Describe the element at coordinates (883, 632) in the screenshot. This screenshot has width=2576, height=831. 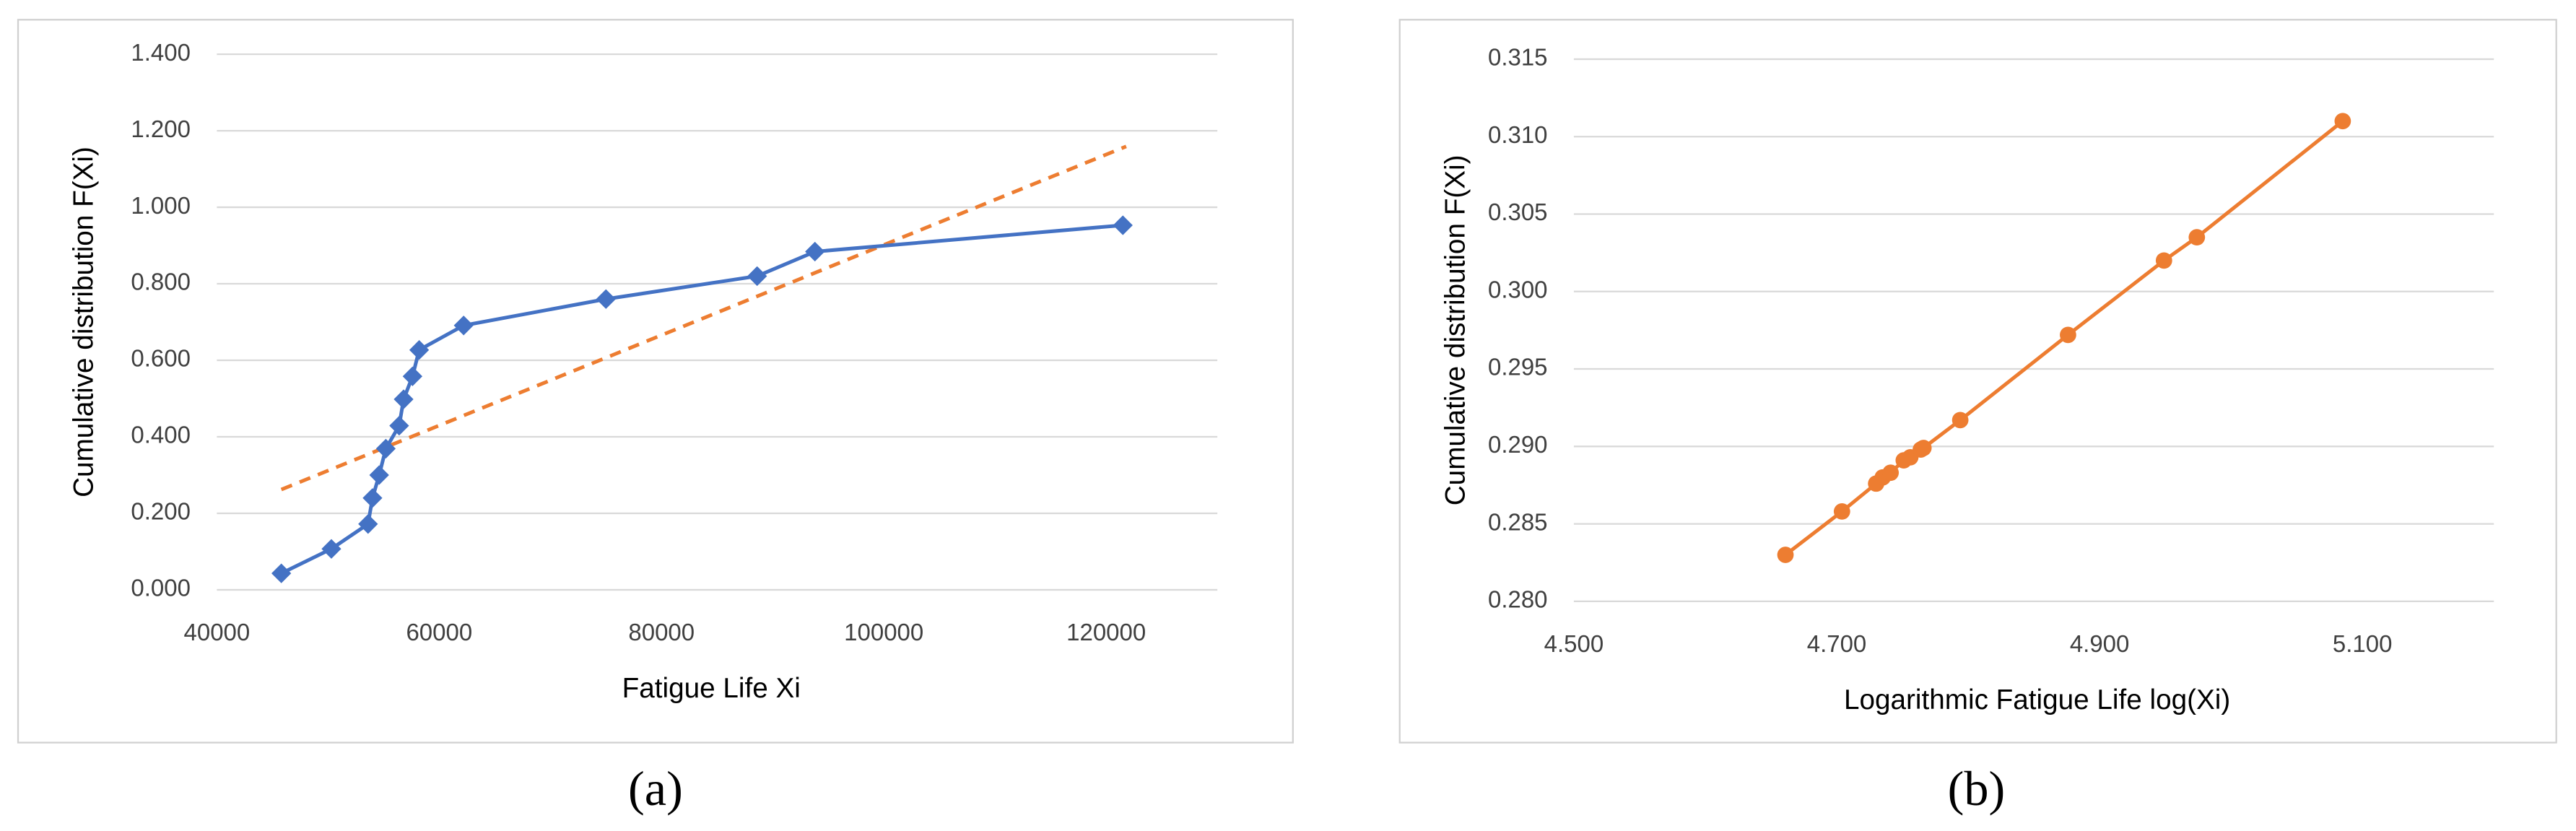
I see `x-tick-label: 100000` at that location.